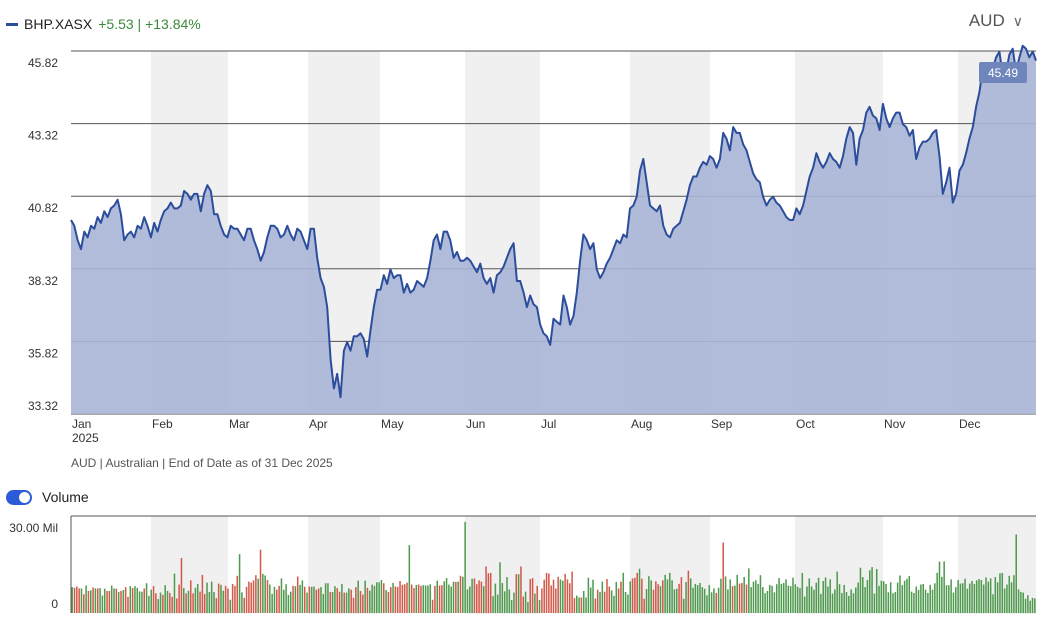 The image size is (1063, 622). What do you see at coordinates (54, 604) in the screenshot?
I see `volume-tick-label: 0` at bounding box center [54, 604].